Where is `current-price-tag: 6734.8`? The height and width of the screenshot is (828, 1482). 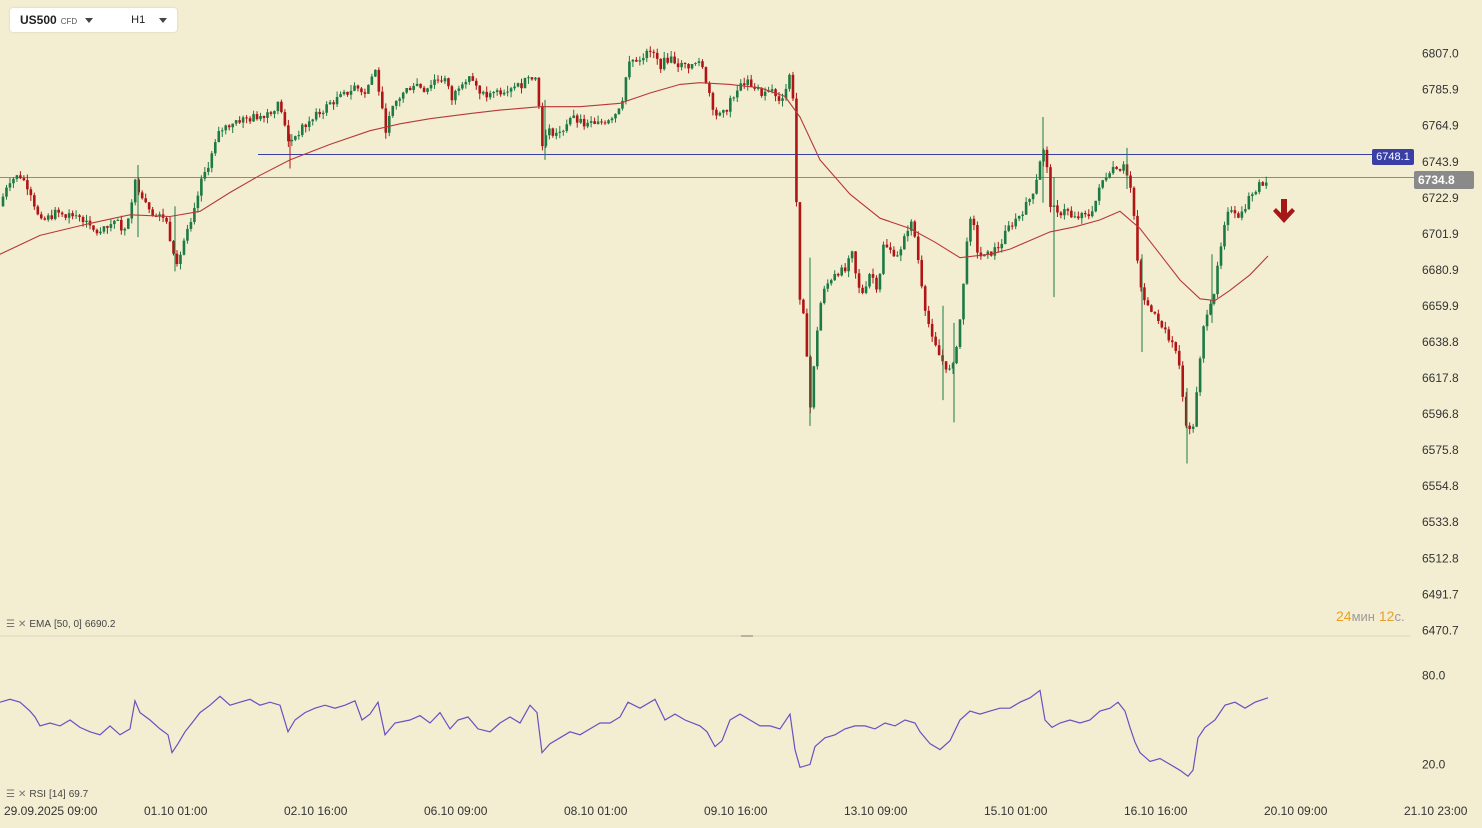
current-price-tag: 6734.8 is located at coordinates (1444, 180).